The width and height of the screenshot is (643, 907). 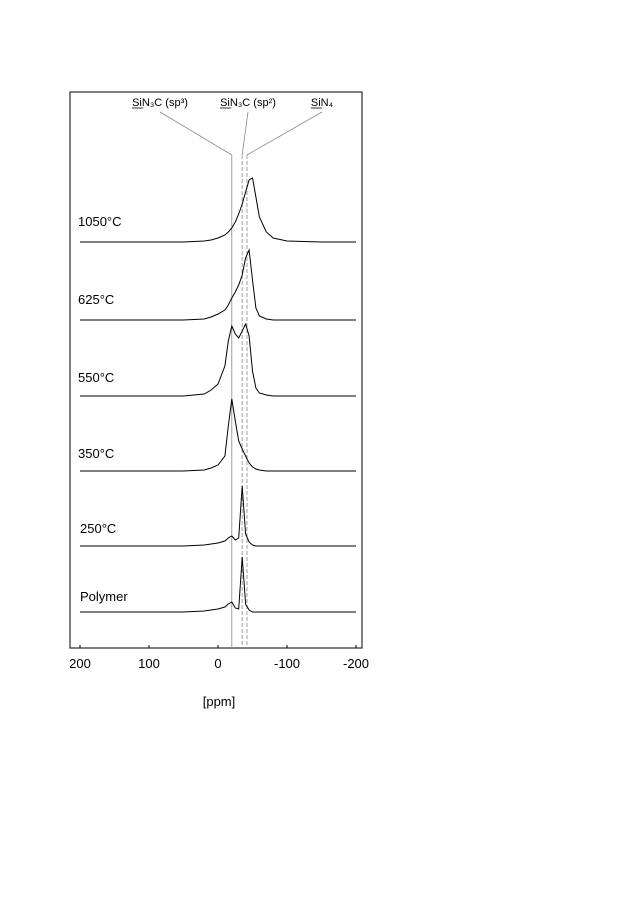 I want to click on x-axis-label: [ppm], so click(x=219, y=701).